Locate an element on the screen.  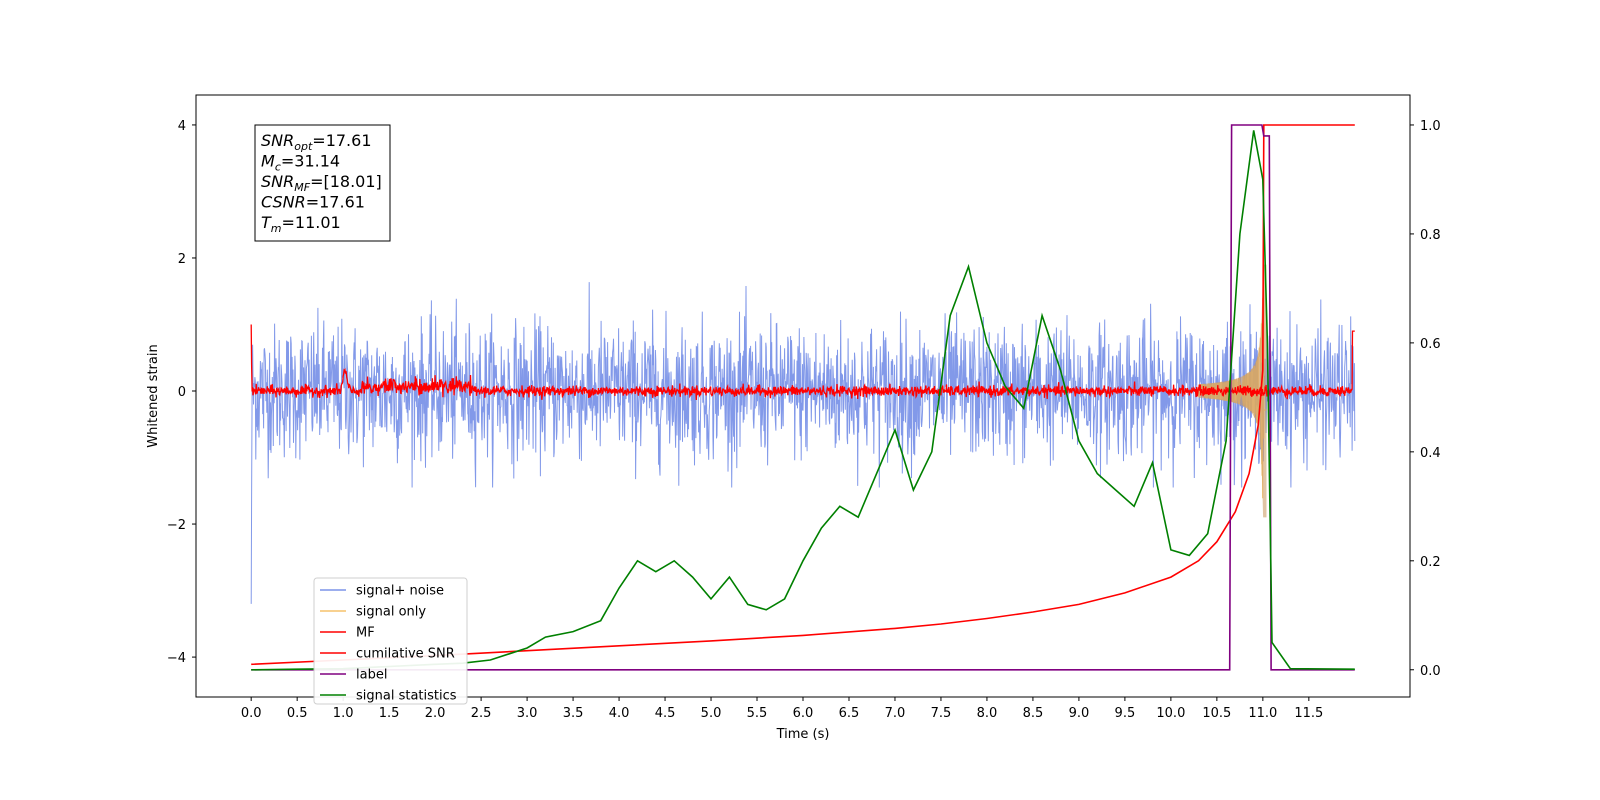
legend-label-label: label is located at coordinates (371, 675).